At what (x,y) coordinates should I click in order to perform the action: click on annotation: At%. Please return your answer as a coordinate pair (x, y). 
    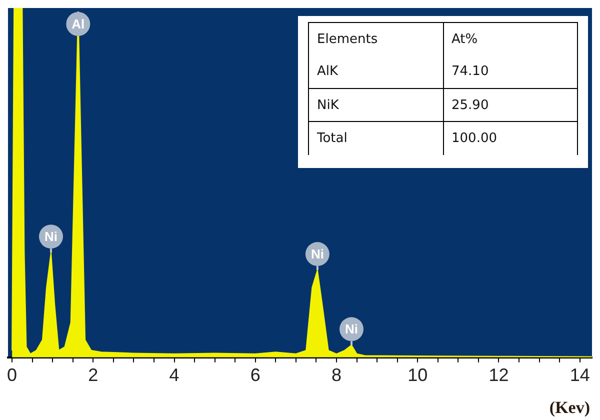
    Looking at the image, I should click on (510, 39).